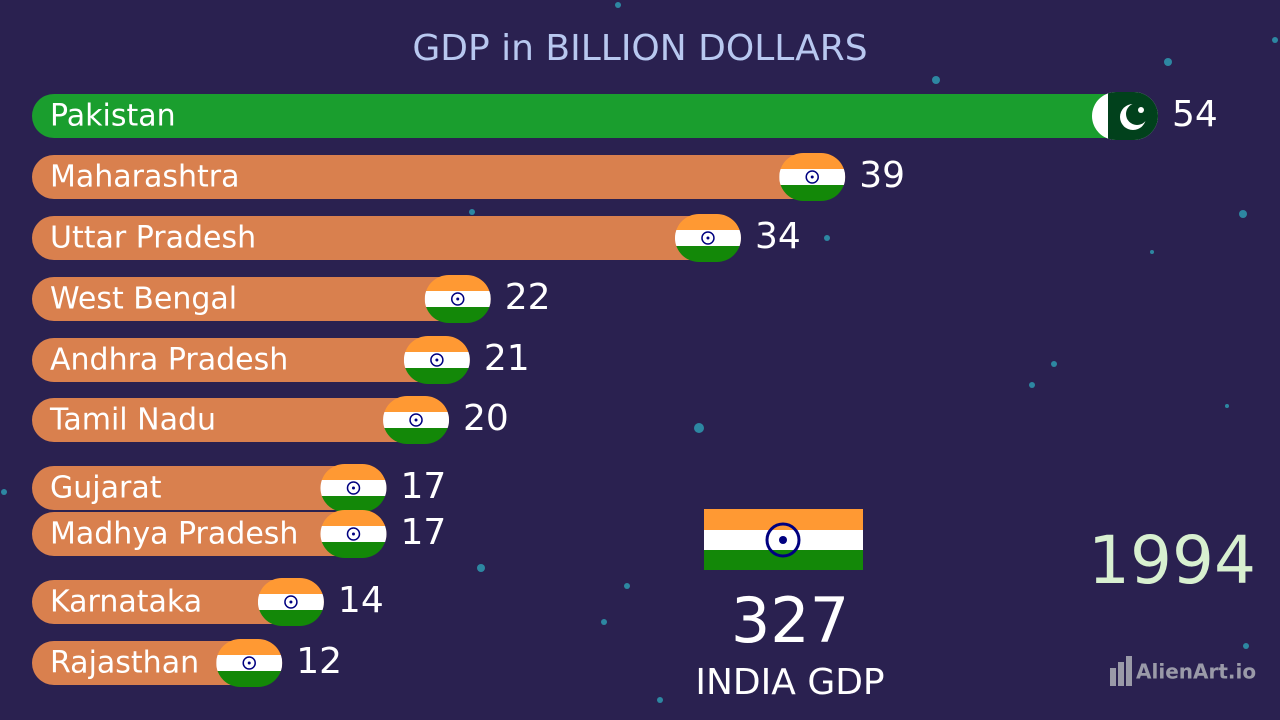 The height and width of the screenshot is (720, 1280). Describe the element at coordinates (106, 488) in the screenshot. I see `bar-label: Gujarat` at that location.